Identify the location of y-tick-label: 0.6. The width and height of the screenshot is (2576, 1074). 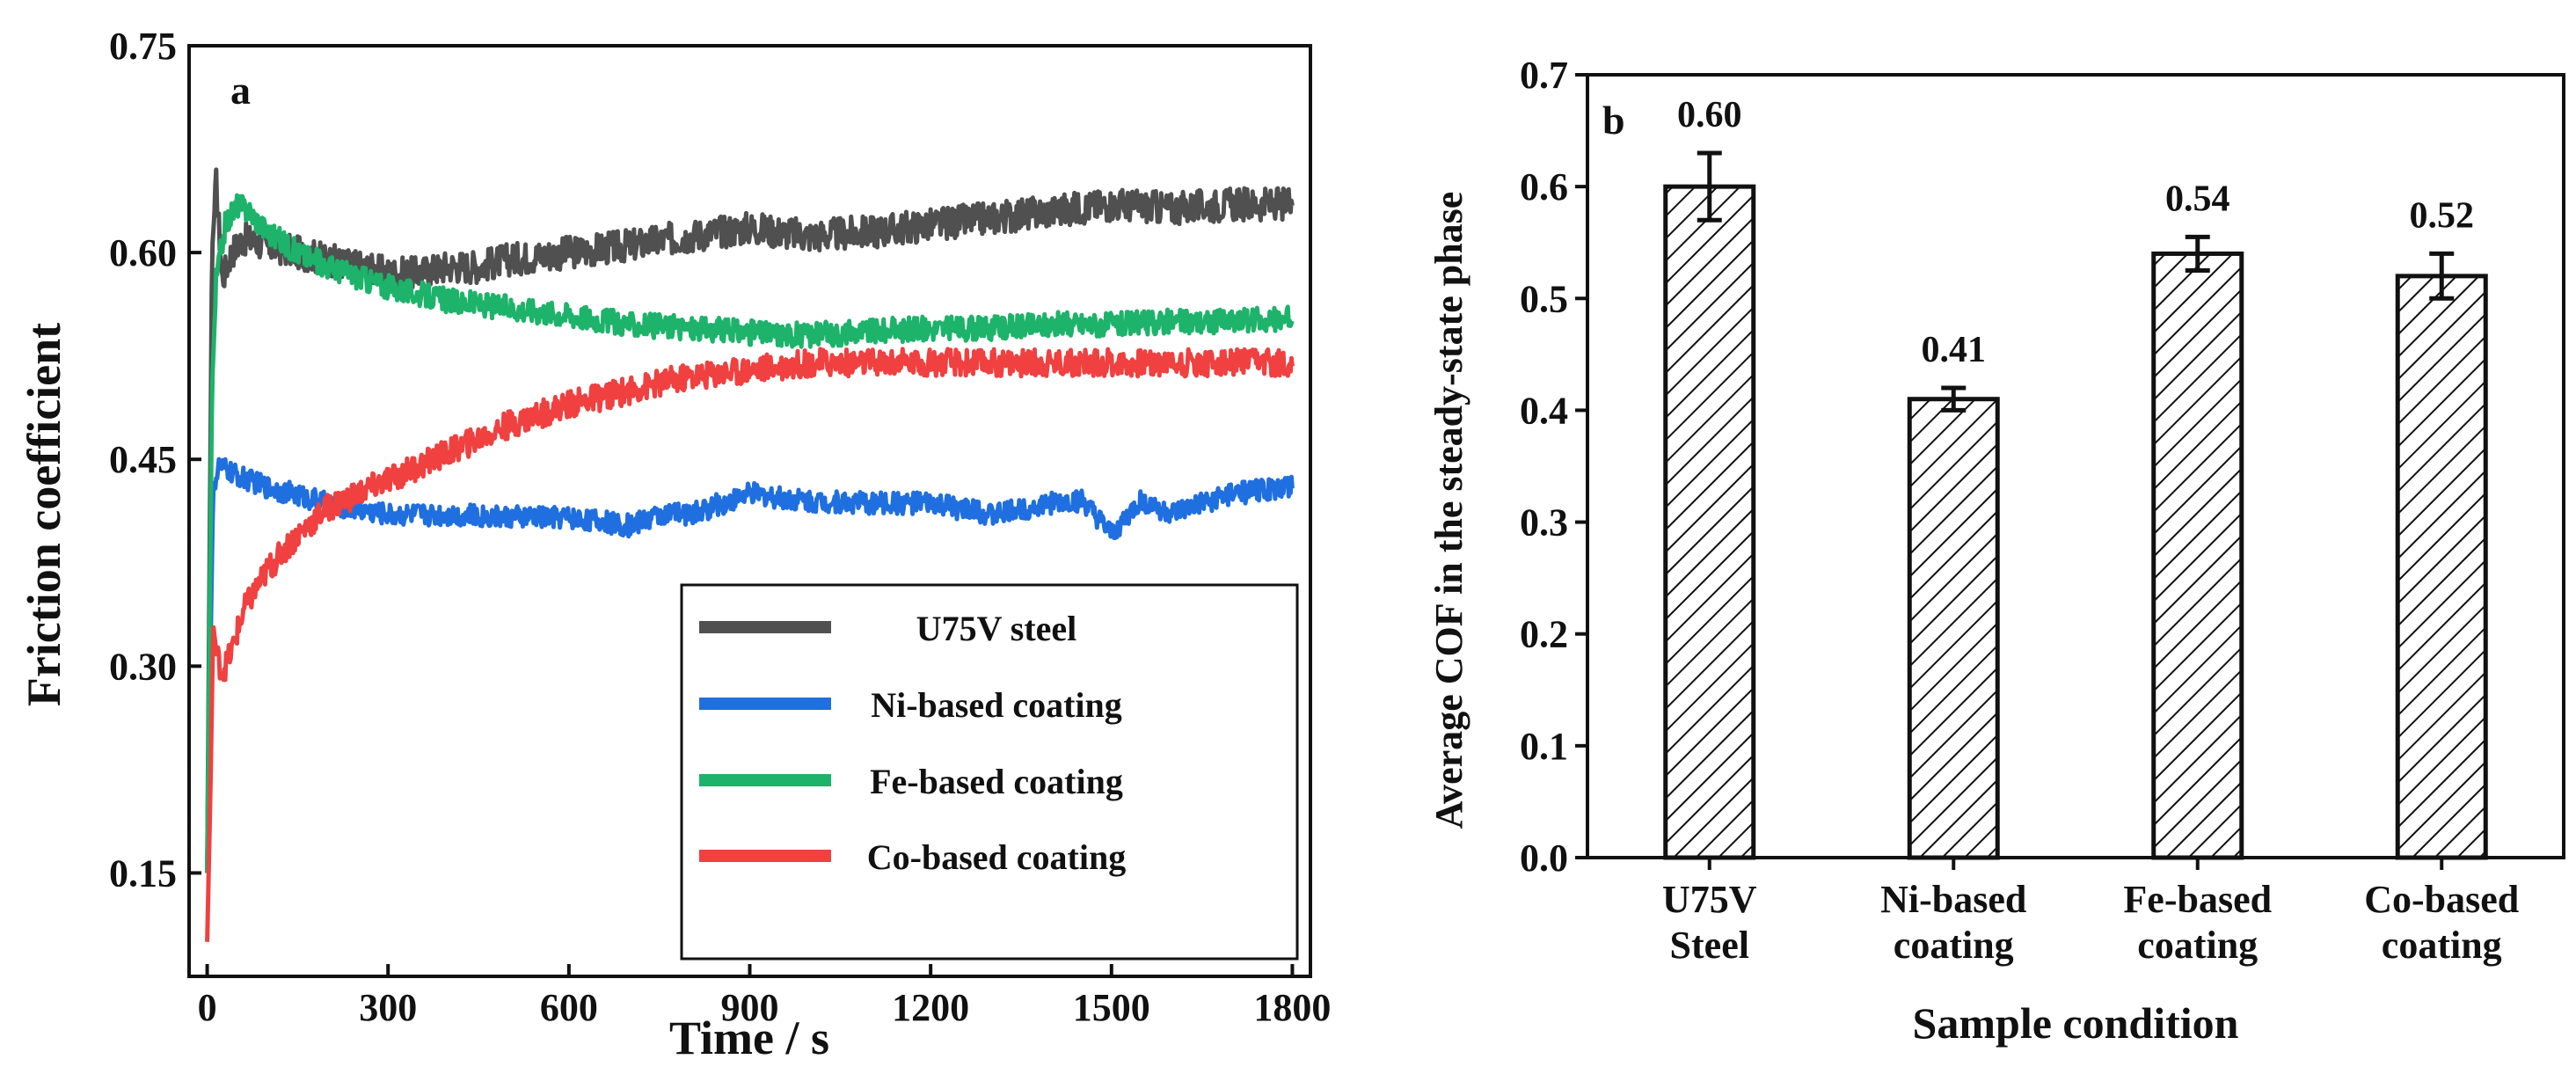
(1544, 186).